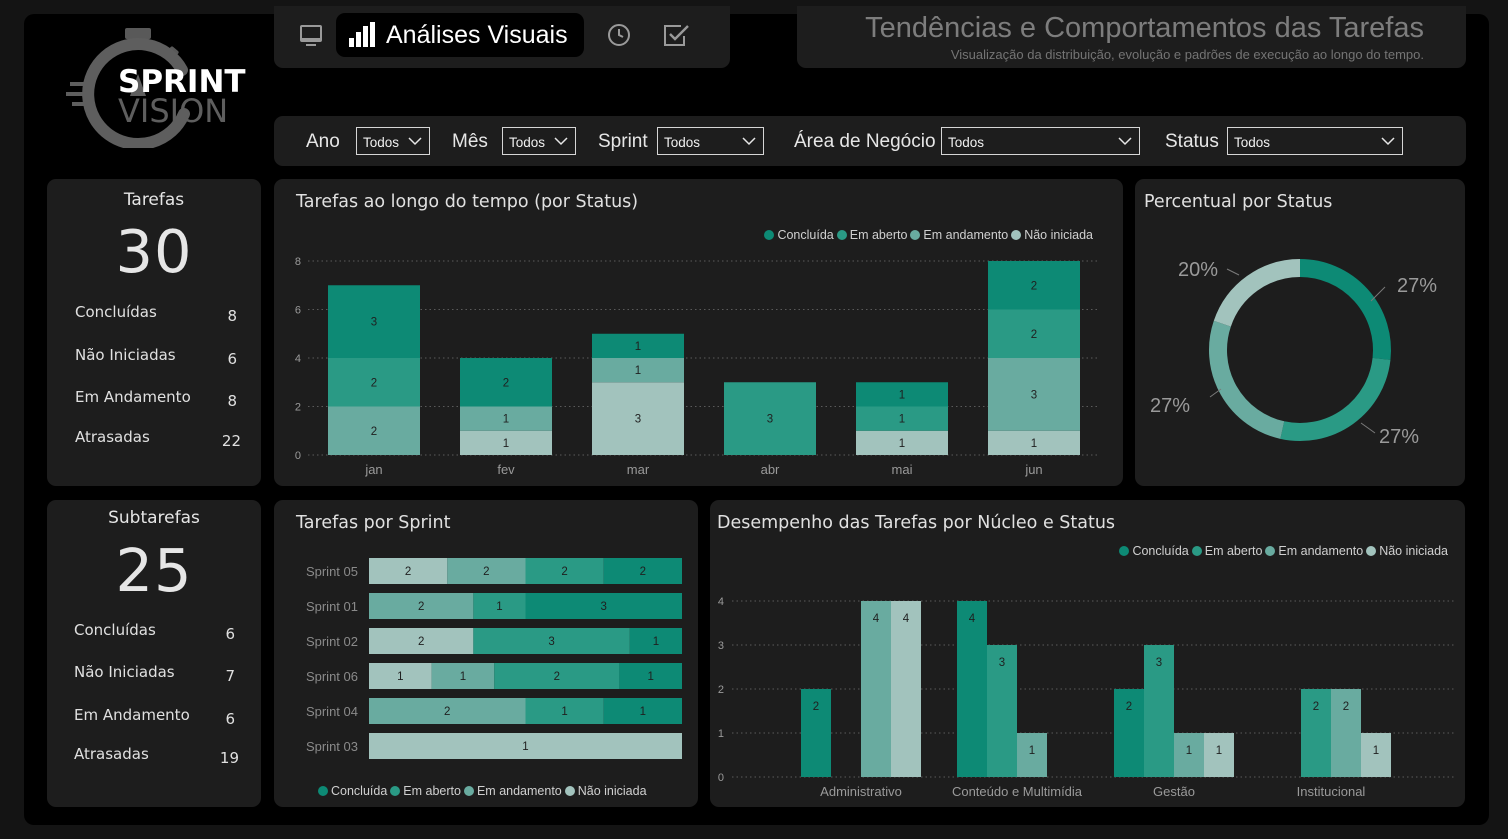 This screenshot has width=1508, height=839. Describe the element at coordinates (1144, 28) in the screenshot. I see `page-title: Tendências e Comportamentos das Tarefas` at that location.